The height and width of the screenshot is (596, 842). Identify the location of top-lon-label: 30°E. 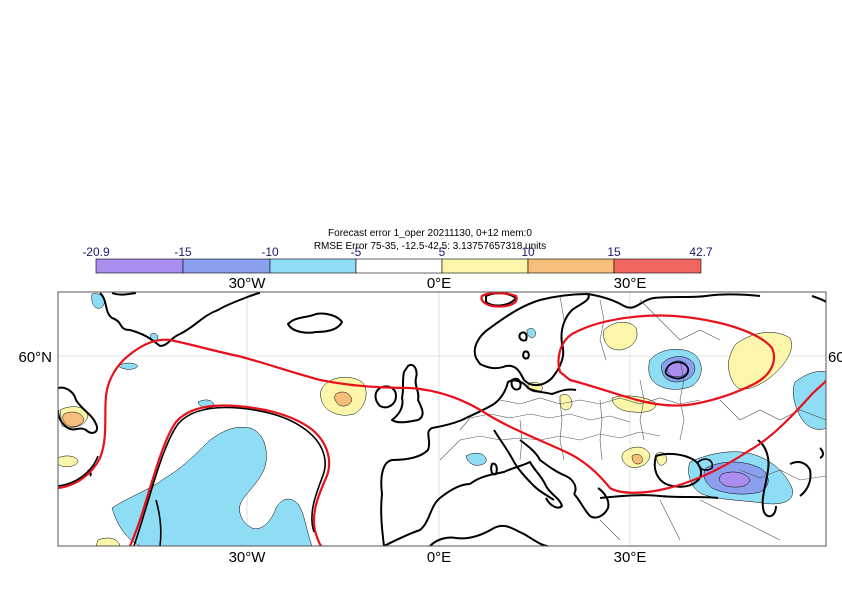
(630, 283).